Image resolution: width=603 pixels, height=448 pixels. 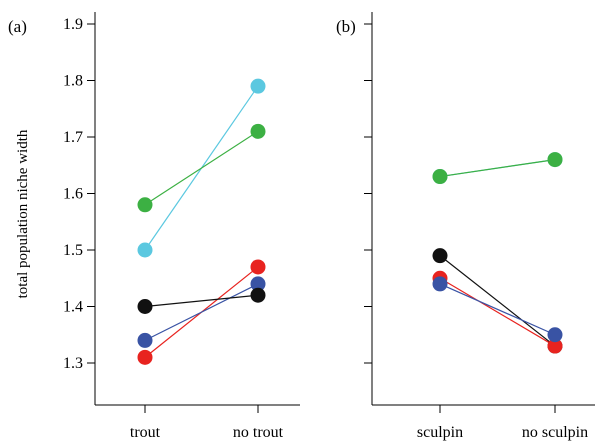 I want to click on y-tick-label: 1.5, so click(x=73, y=250).